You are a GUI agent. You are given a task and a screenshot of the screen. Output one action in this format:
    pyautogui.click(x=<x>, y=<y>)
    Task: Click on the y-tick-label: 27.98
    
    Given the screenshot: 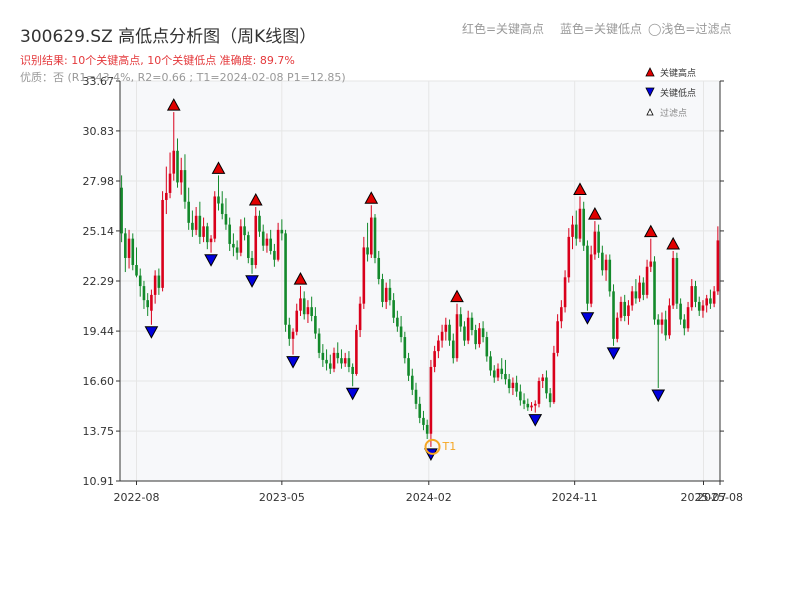 What is the action you would take?
    pyautogui.click(x=99, y=181)
    